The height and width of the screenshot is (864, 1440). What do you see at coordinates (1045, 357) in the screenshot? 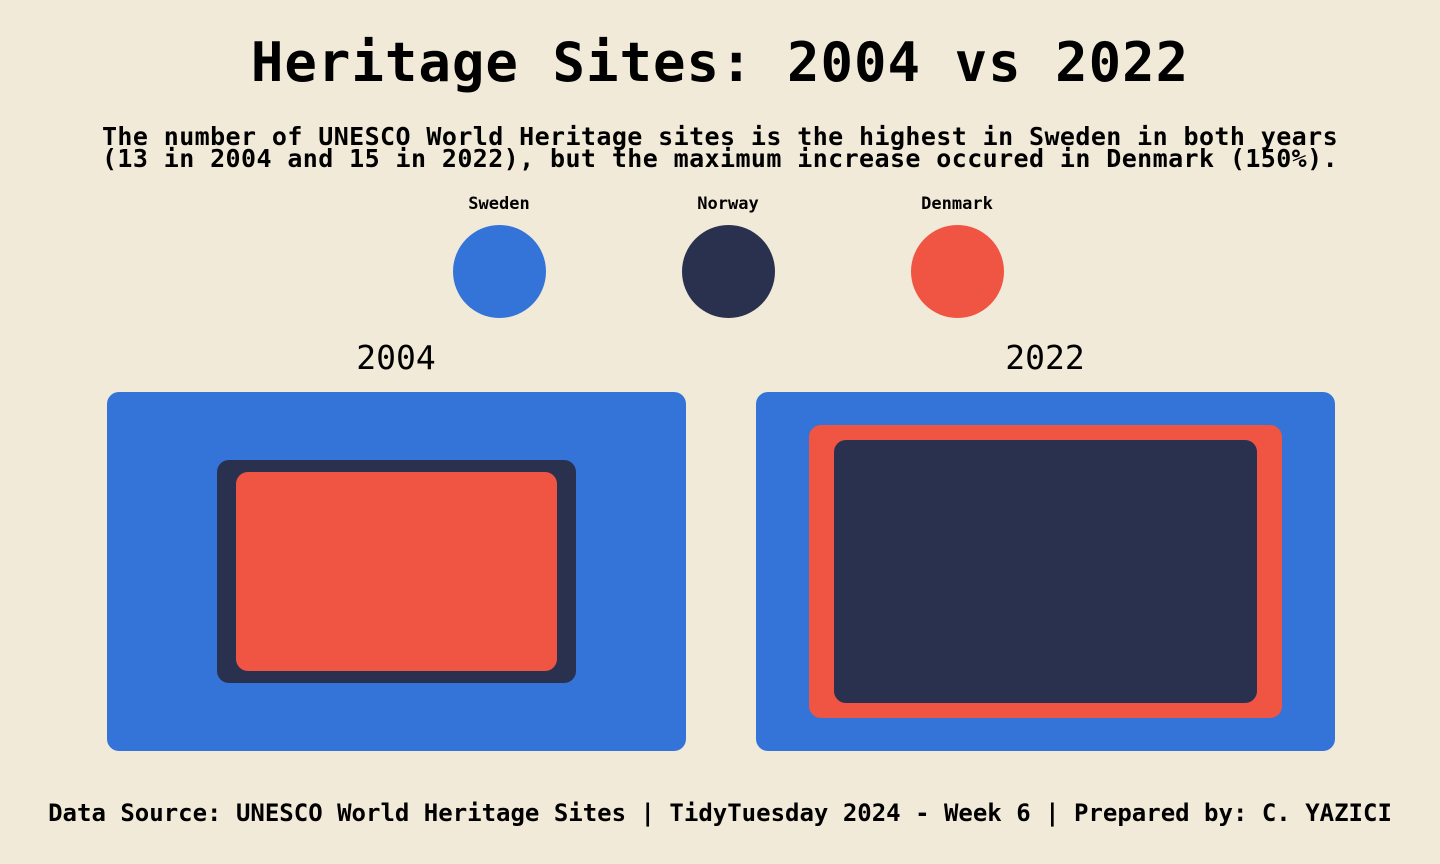
I see `panel-title-2022: 2022` at bounding box center [1045, 357].